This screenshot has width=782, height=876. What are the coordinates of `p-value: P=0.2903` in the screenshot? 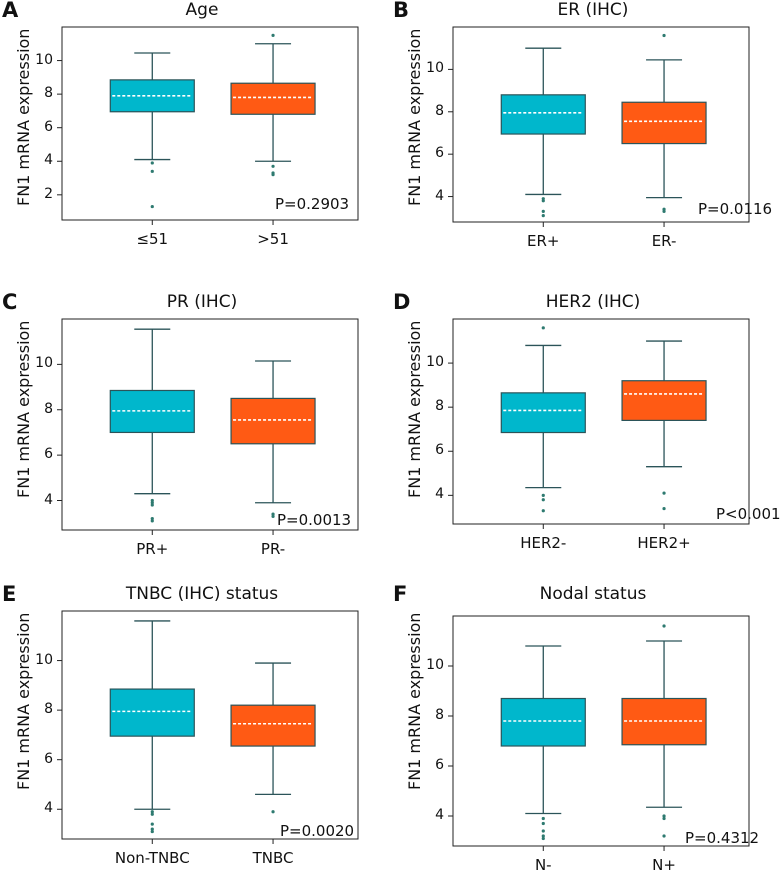 It's located at (312, 204).